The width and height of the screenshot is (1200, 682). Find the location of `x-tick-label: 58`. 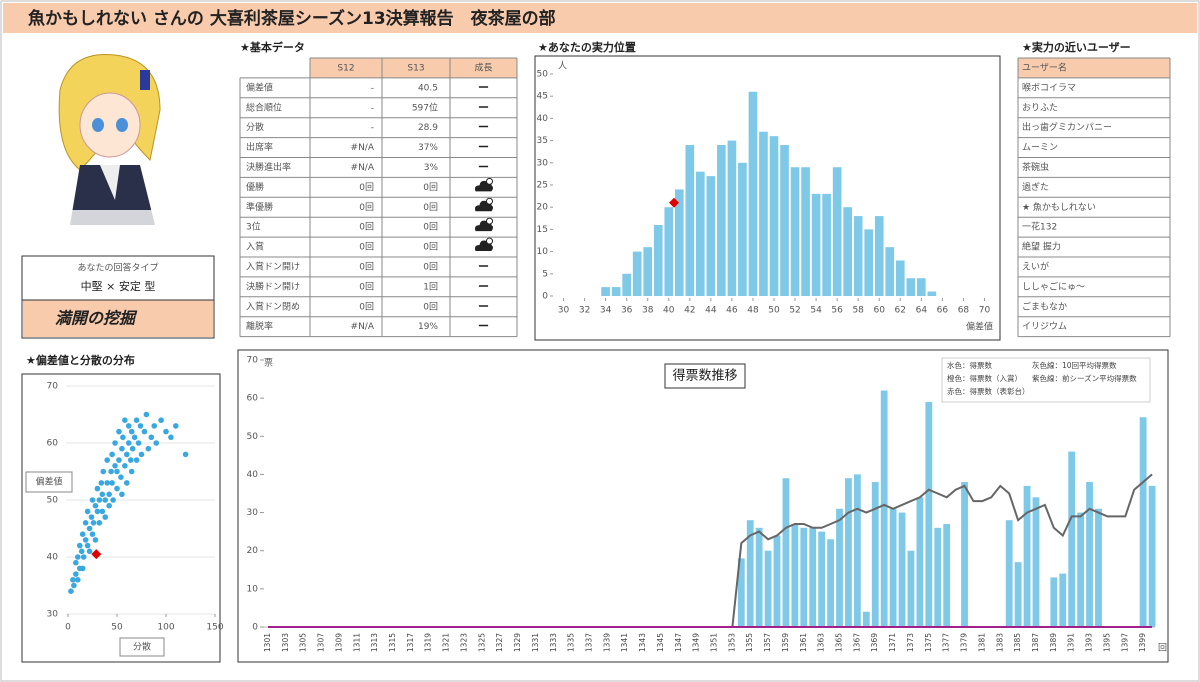

x-tick-label: 58 is located at coordinates (858, 311).